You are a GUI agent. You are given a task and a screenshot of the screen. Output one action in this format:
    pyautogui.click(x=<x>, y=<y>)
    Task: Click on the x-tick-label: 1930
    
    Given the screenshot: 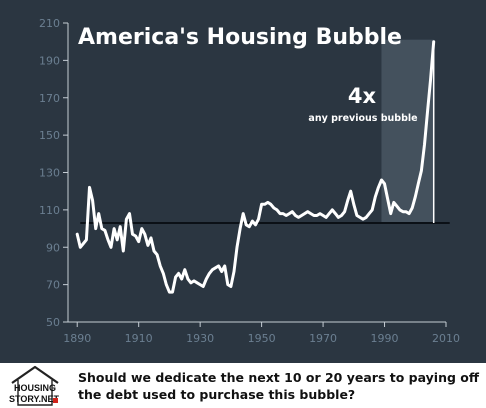 What is the action you would take?
    pyautogui.click(x=200, y=338)
    